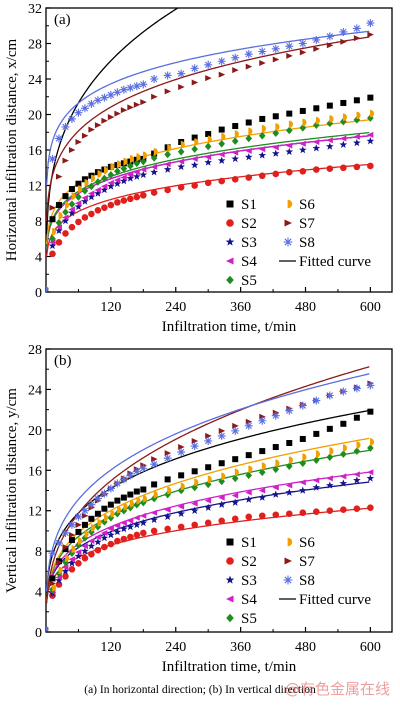  What do you see at coordinates (230, 261) in the screenshot?
I see `legend-marker-s4` at bounding box center [230, 261].